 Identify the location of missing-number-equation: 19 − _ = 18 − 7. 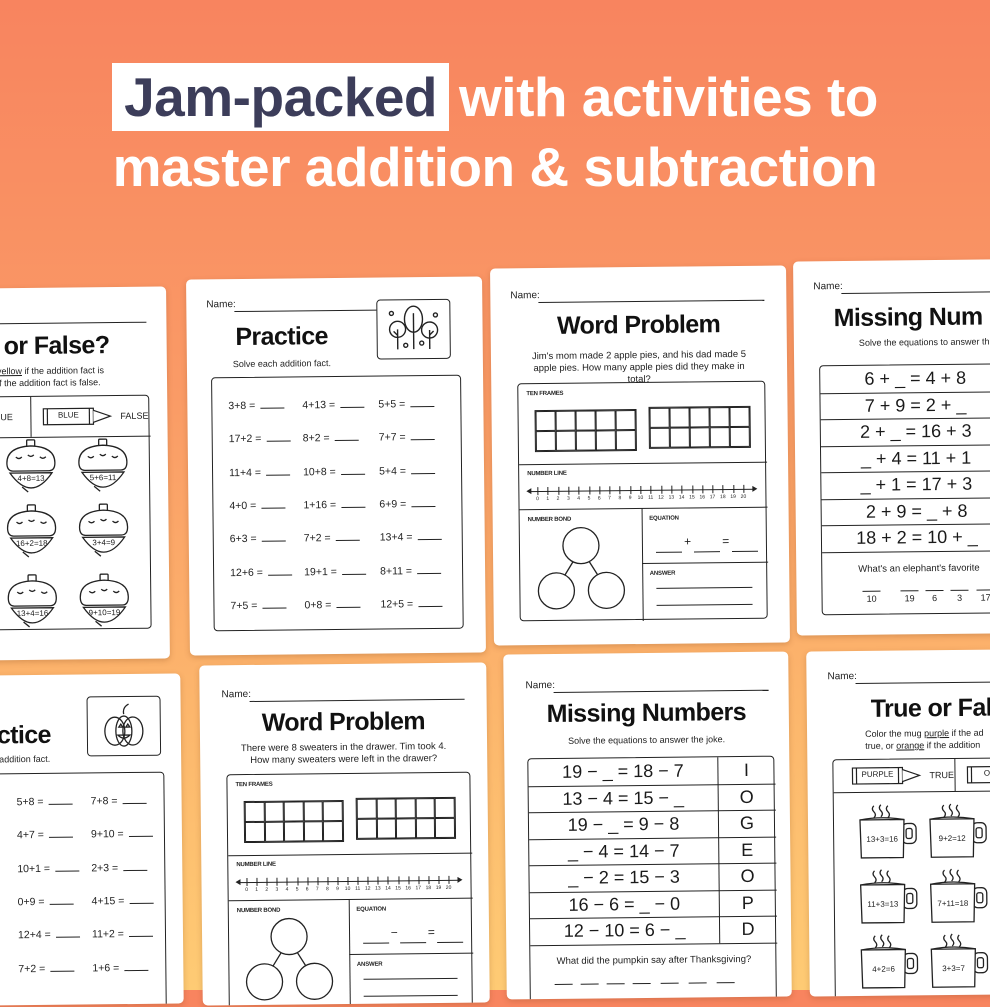
(622, 771).